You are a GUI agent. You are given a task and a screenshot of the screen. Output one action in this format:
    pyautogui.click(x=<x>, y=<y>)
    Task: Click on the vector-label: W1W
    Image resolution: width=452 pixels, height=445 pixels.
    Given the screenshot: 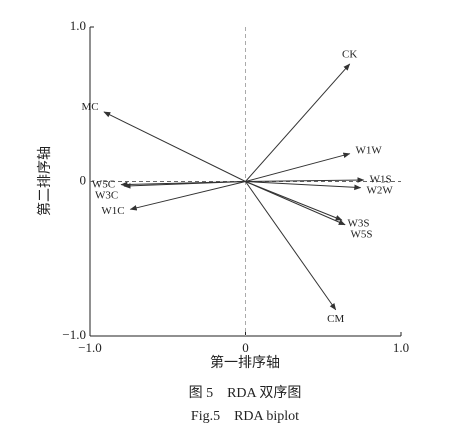 What is the action you would take?
    pyautogui.click(x=368, y=151)
    